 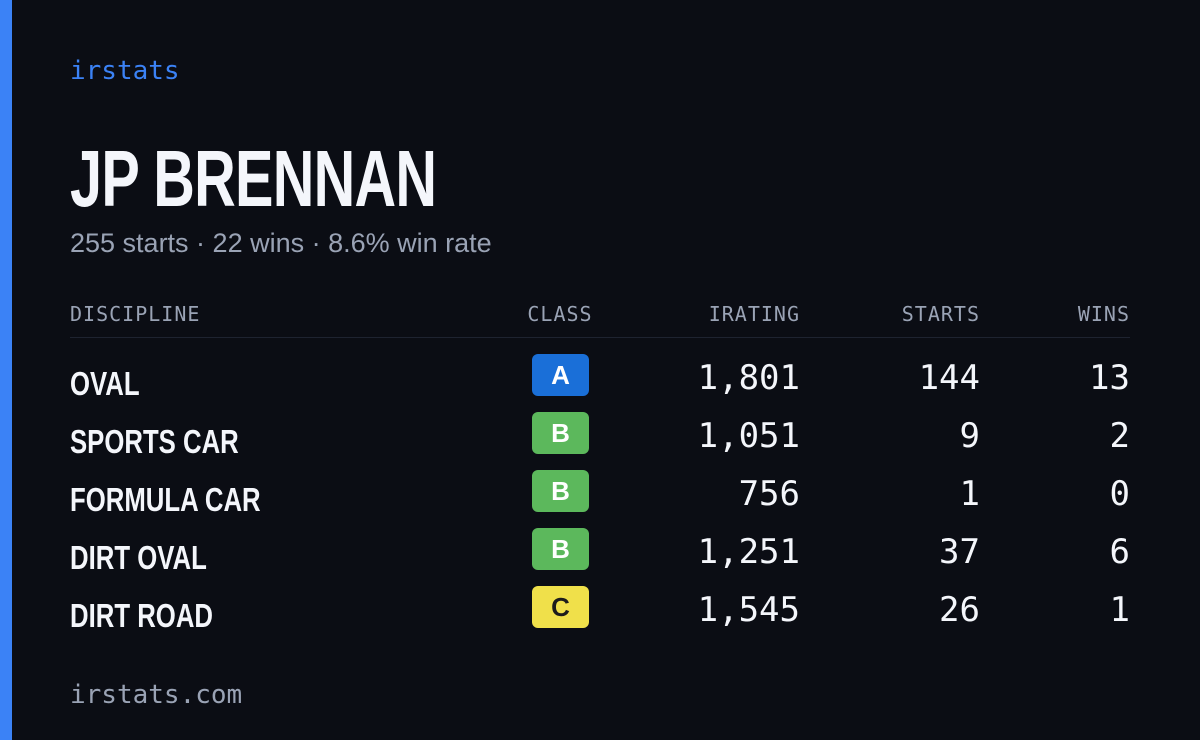 What do you see at coordinates (138, 557) in the screenshot?
I see `discipline: DIRT OVAL` at bounding box center [138, 557].